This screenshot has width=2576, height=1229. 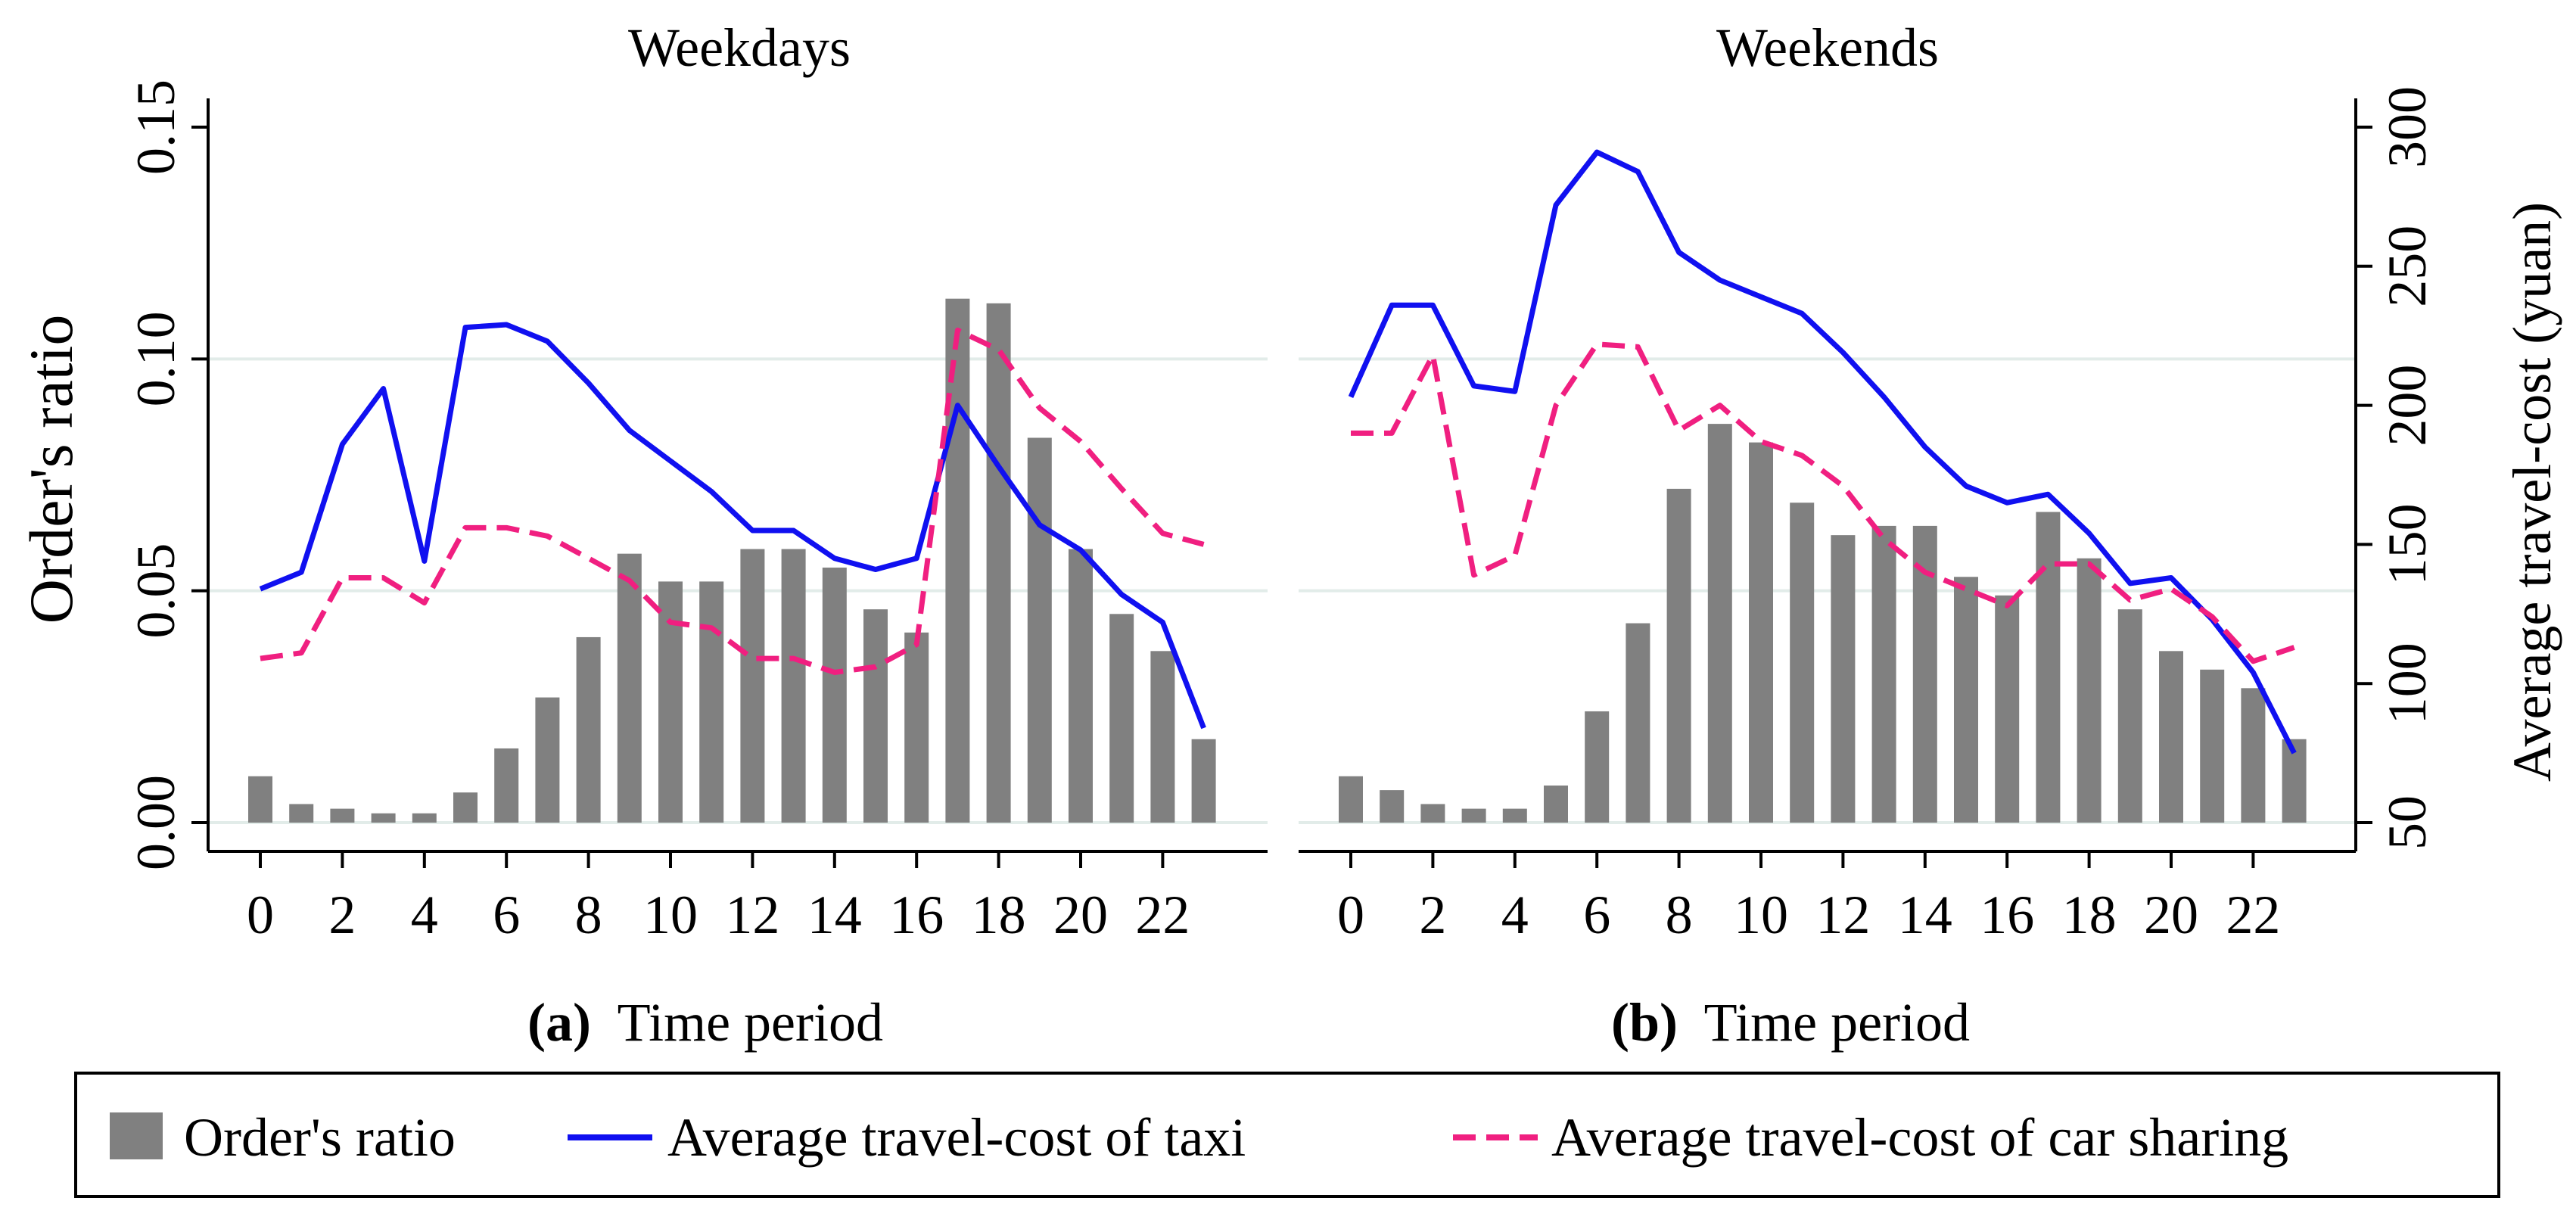 I want to click on legend-label-orders-ratio: Order's ratio, so click(x=320, y=1137).